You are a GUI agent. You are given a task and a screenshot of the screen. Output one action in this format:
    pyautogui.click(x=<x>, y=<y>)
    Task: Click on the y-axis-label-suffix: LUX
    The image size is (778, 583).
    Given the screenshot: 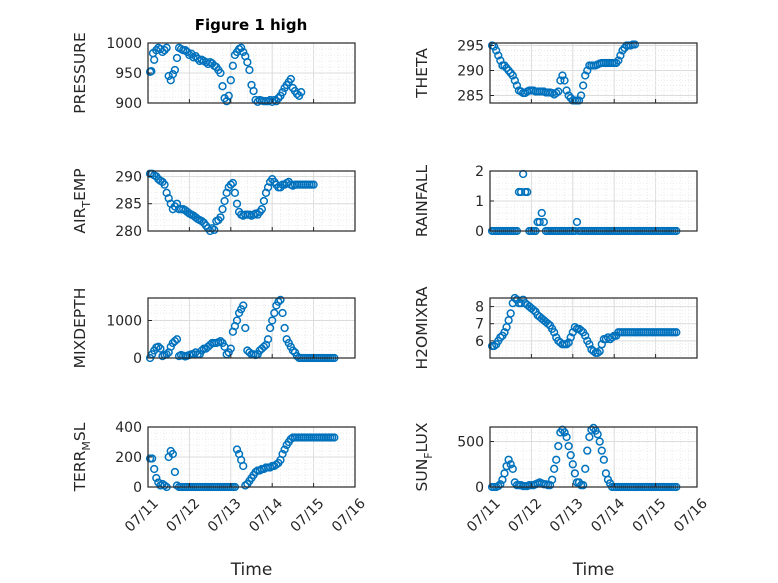 What is the action you would take?
    pyautogui.click(x=422, y=437)
    